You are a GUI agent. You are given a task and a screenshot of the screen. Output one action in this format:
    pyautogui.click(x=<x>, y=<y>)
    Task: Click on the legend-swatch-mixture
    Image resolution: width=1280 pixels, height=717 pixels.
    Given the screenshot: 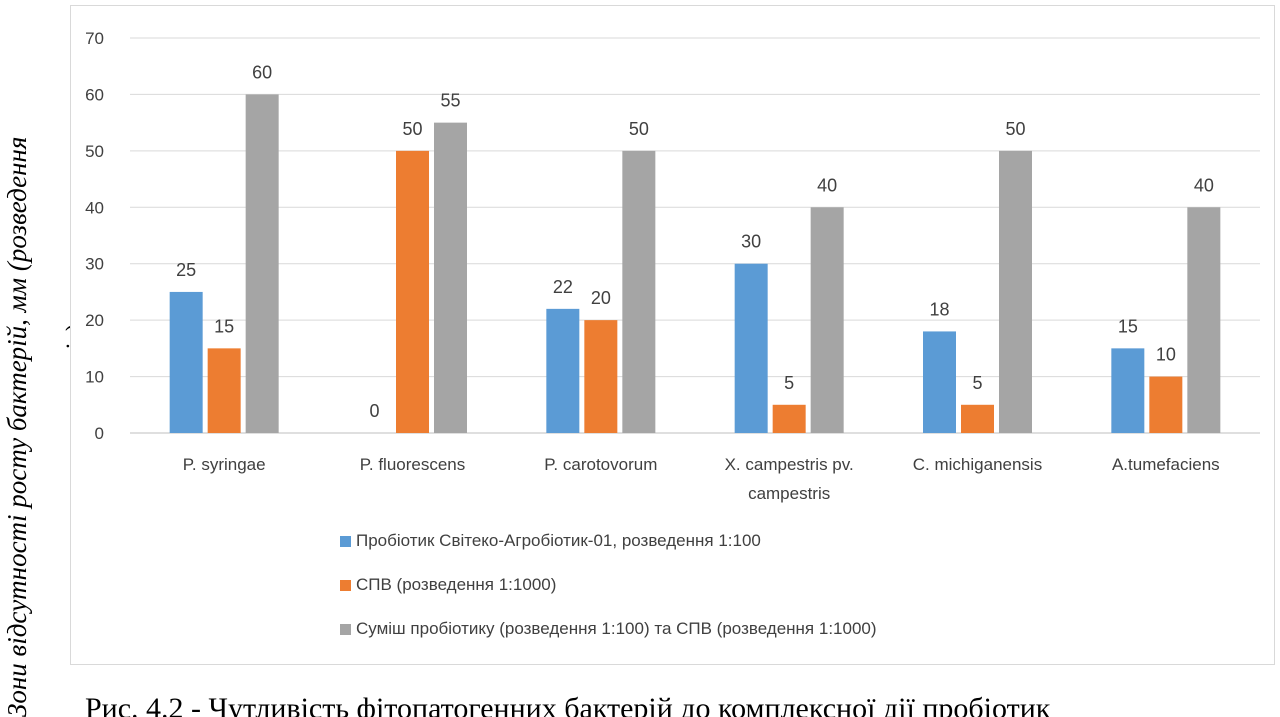 What is the action you would take?
    pyautogui.click(x=345, y=629)
    